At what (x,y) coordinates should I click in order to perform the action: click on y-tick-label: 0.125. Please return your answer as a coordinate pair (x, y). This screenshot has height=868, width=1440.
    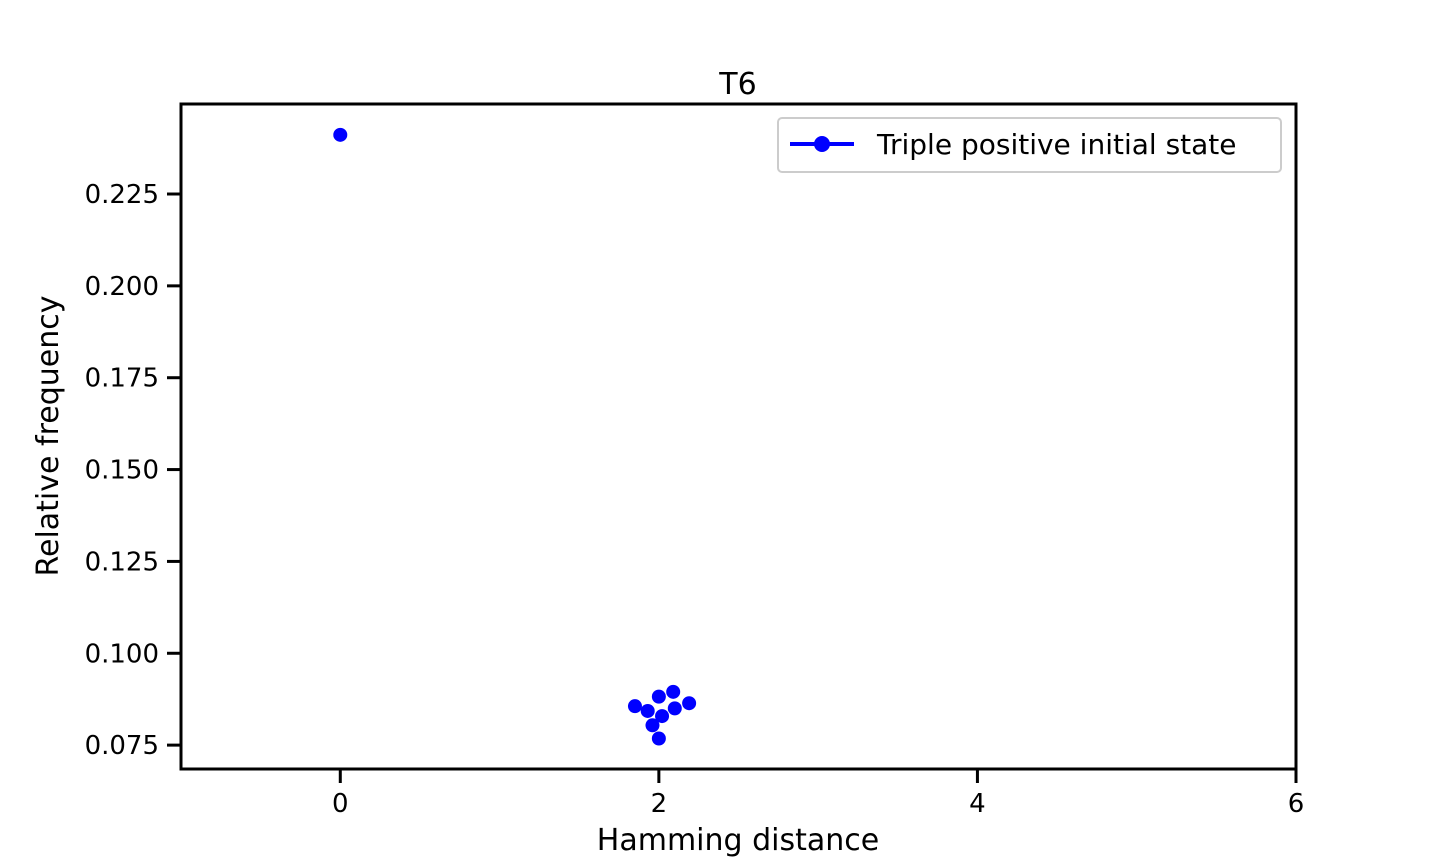
    Looking at the image, I should click on (122, 562).